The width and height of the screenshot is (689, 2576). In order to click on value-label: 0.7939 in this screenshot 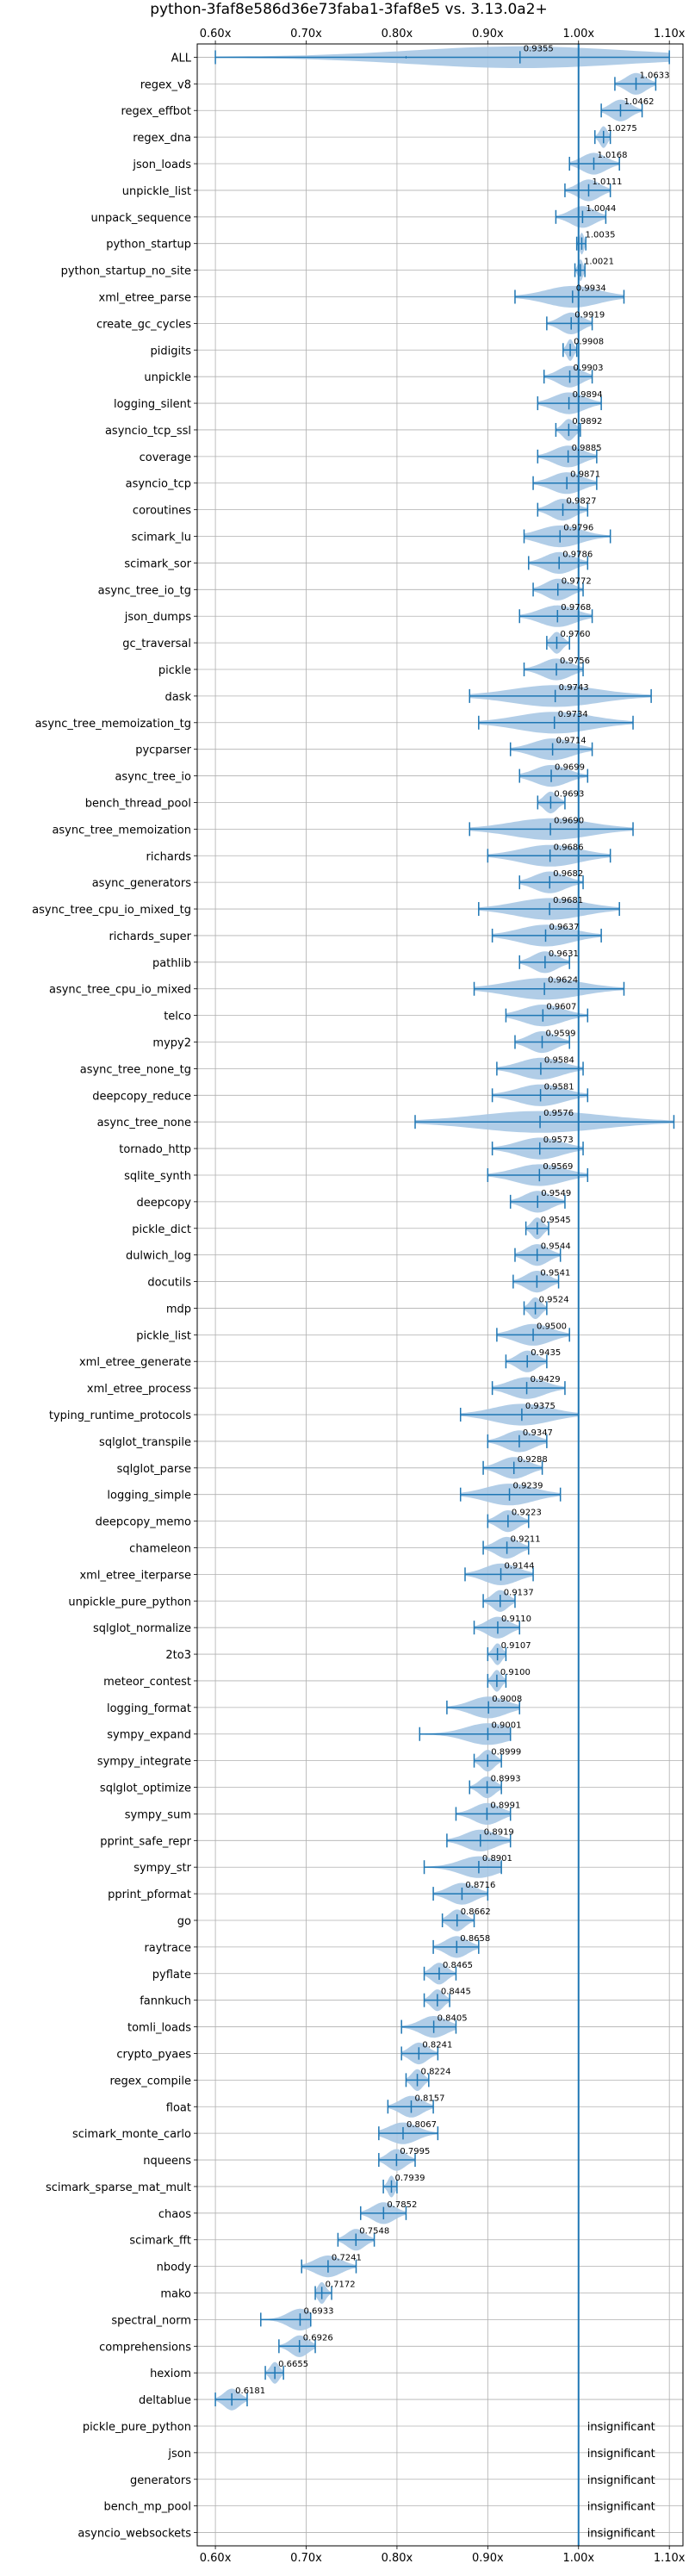, I will do `click(409, 2179)`.